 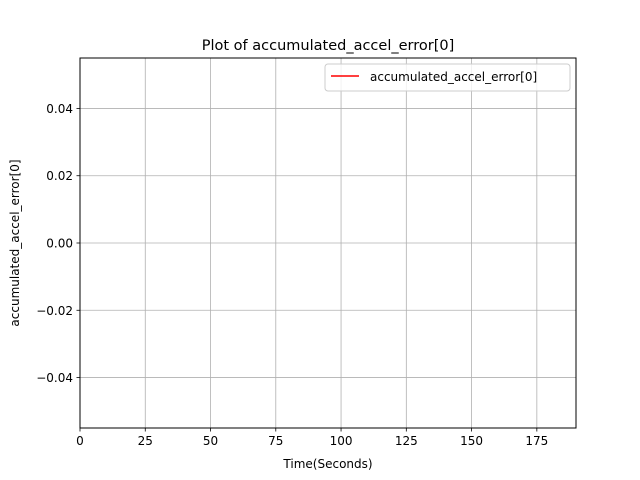 What do you see at coordinates (275, 441) in the screenshot?
I see `x-tick-label: 75` at bounding box center [275, 441].